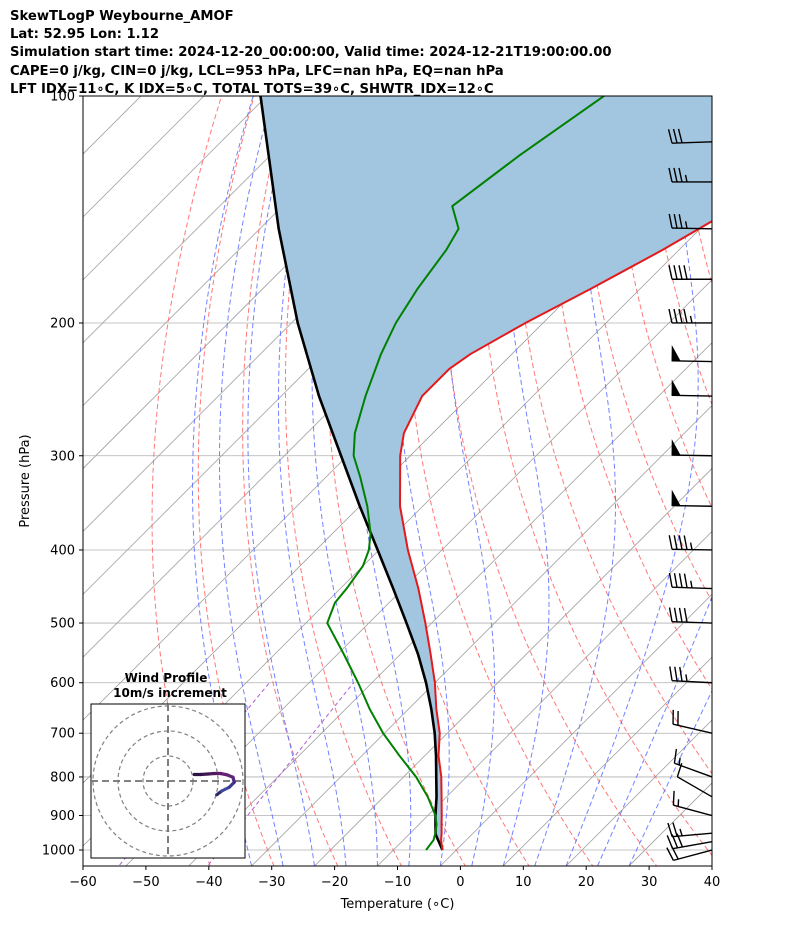 The image size is (794, 937). I want to click on x-tick-label: 20, so click(586, 882).